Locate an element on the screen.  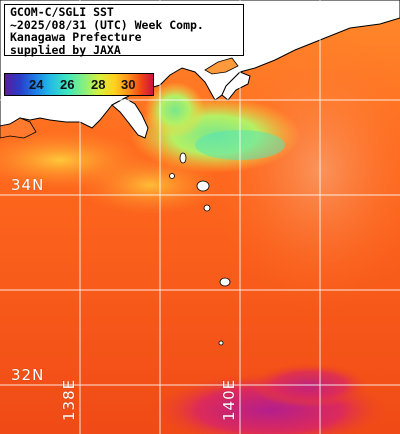
title-line-3: Kanagawa Prefecture is located at coordinates (76, 37).